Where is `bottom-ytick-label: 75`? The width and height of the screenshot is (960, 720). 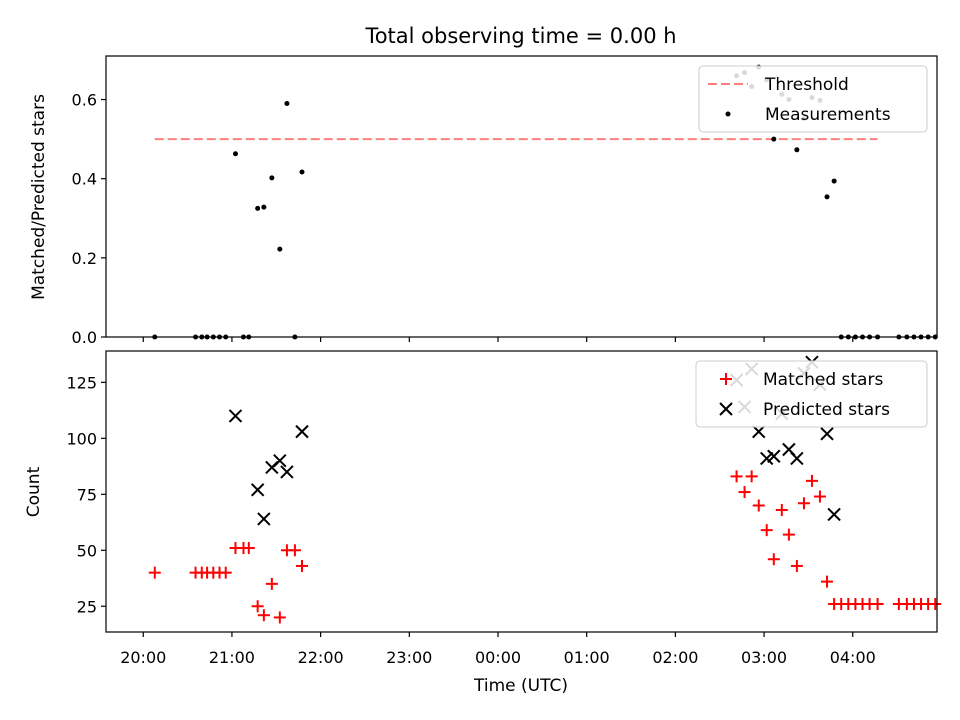
bottom-ytick-label: 75 is located at coordinates (87, 494).